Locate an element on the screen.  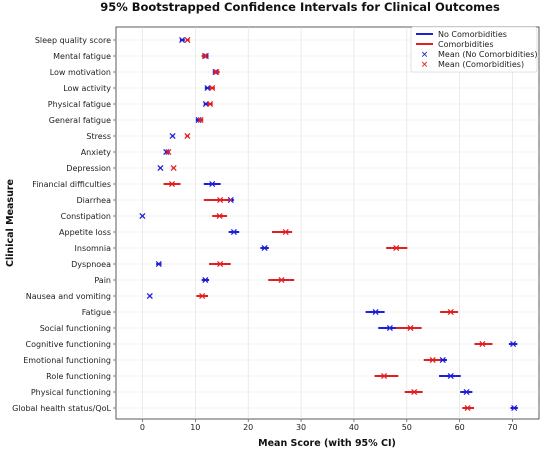
legend-box is located at coordinates (474, 49).